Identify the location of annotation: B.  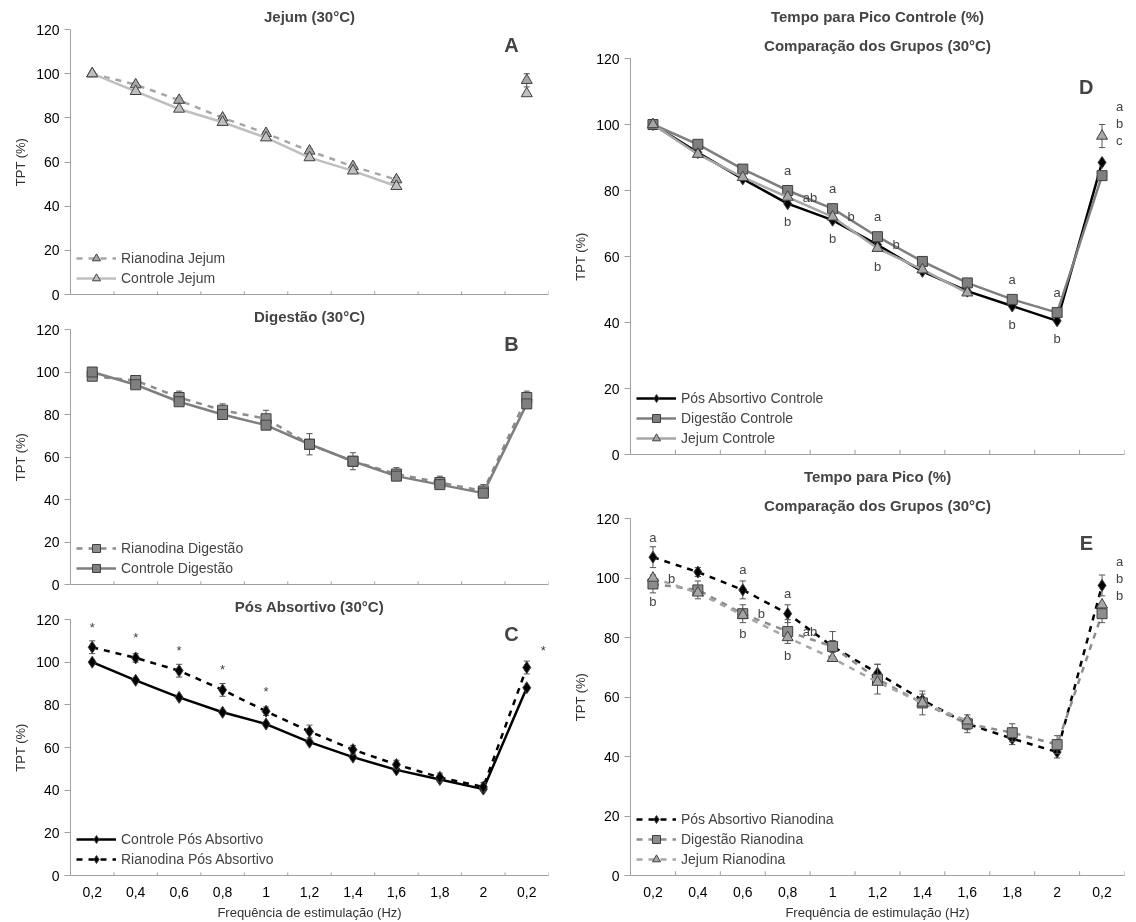
(511, 344).